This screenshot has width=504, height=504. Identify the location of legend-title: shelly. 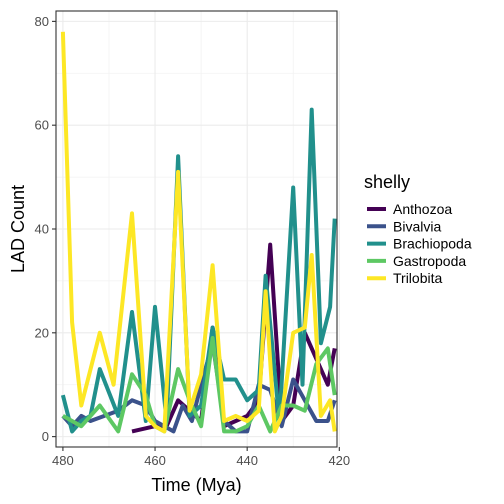
(387, 182).